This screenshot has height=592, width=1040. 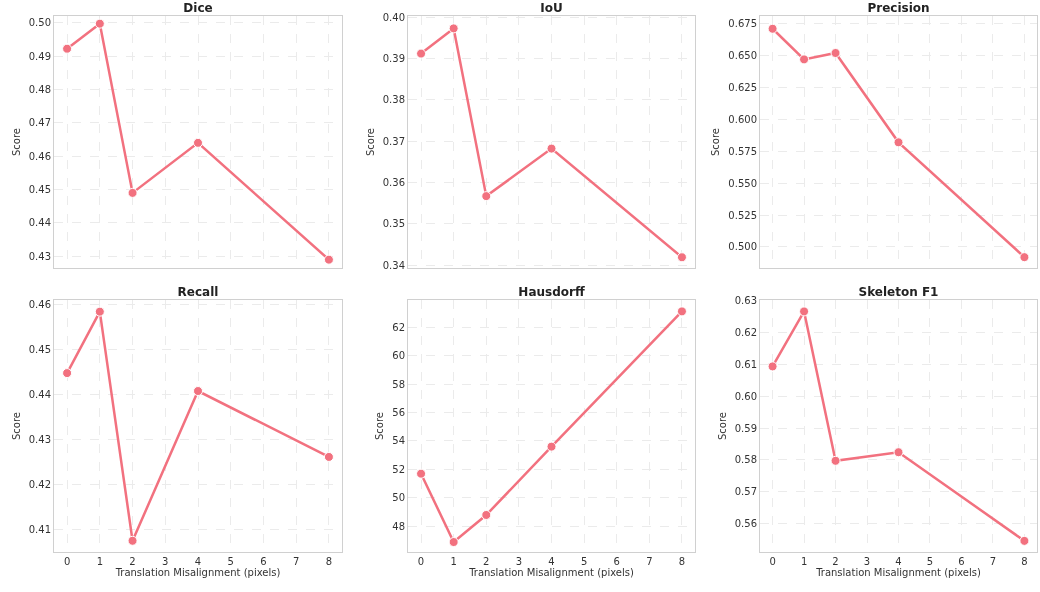 I want to click on chart-title: Hausdorff, so click(x=551, y=292).